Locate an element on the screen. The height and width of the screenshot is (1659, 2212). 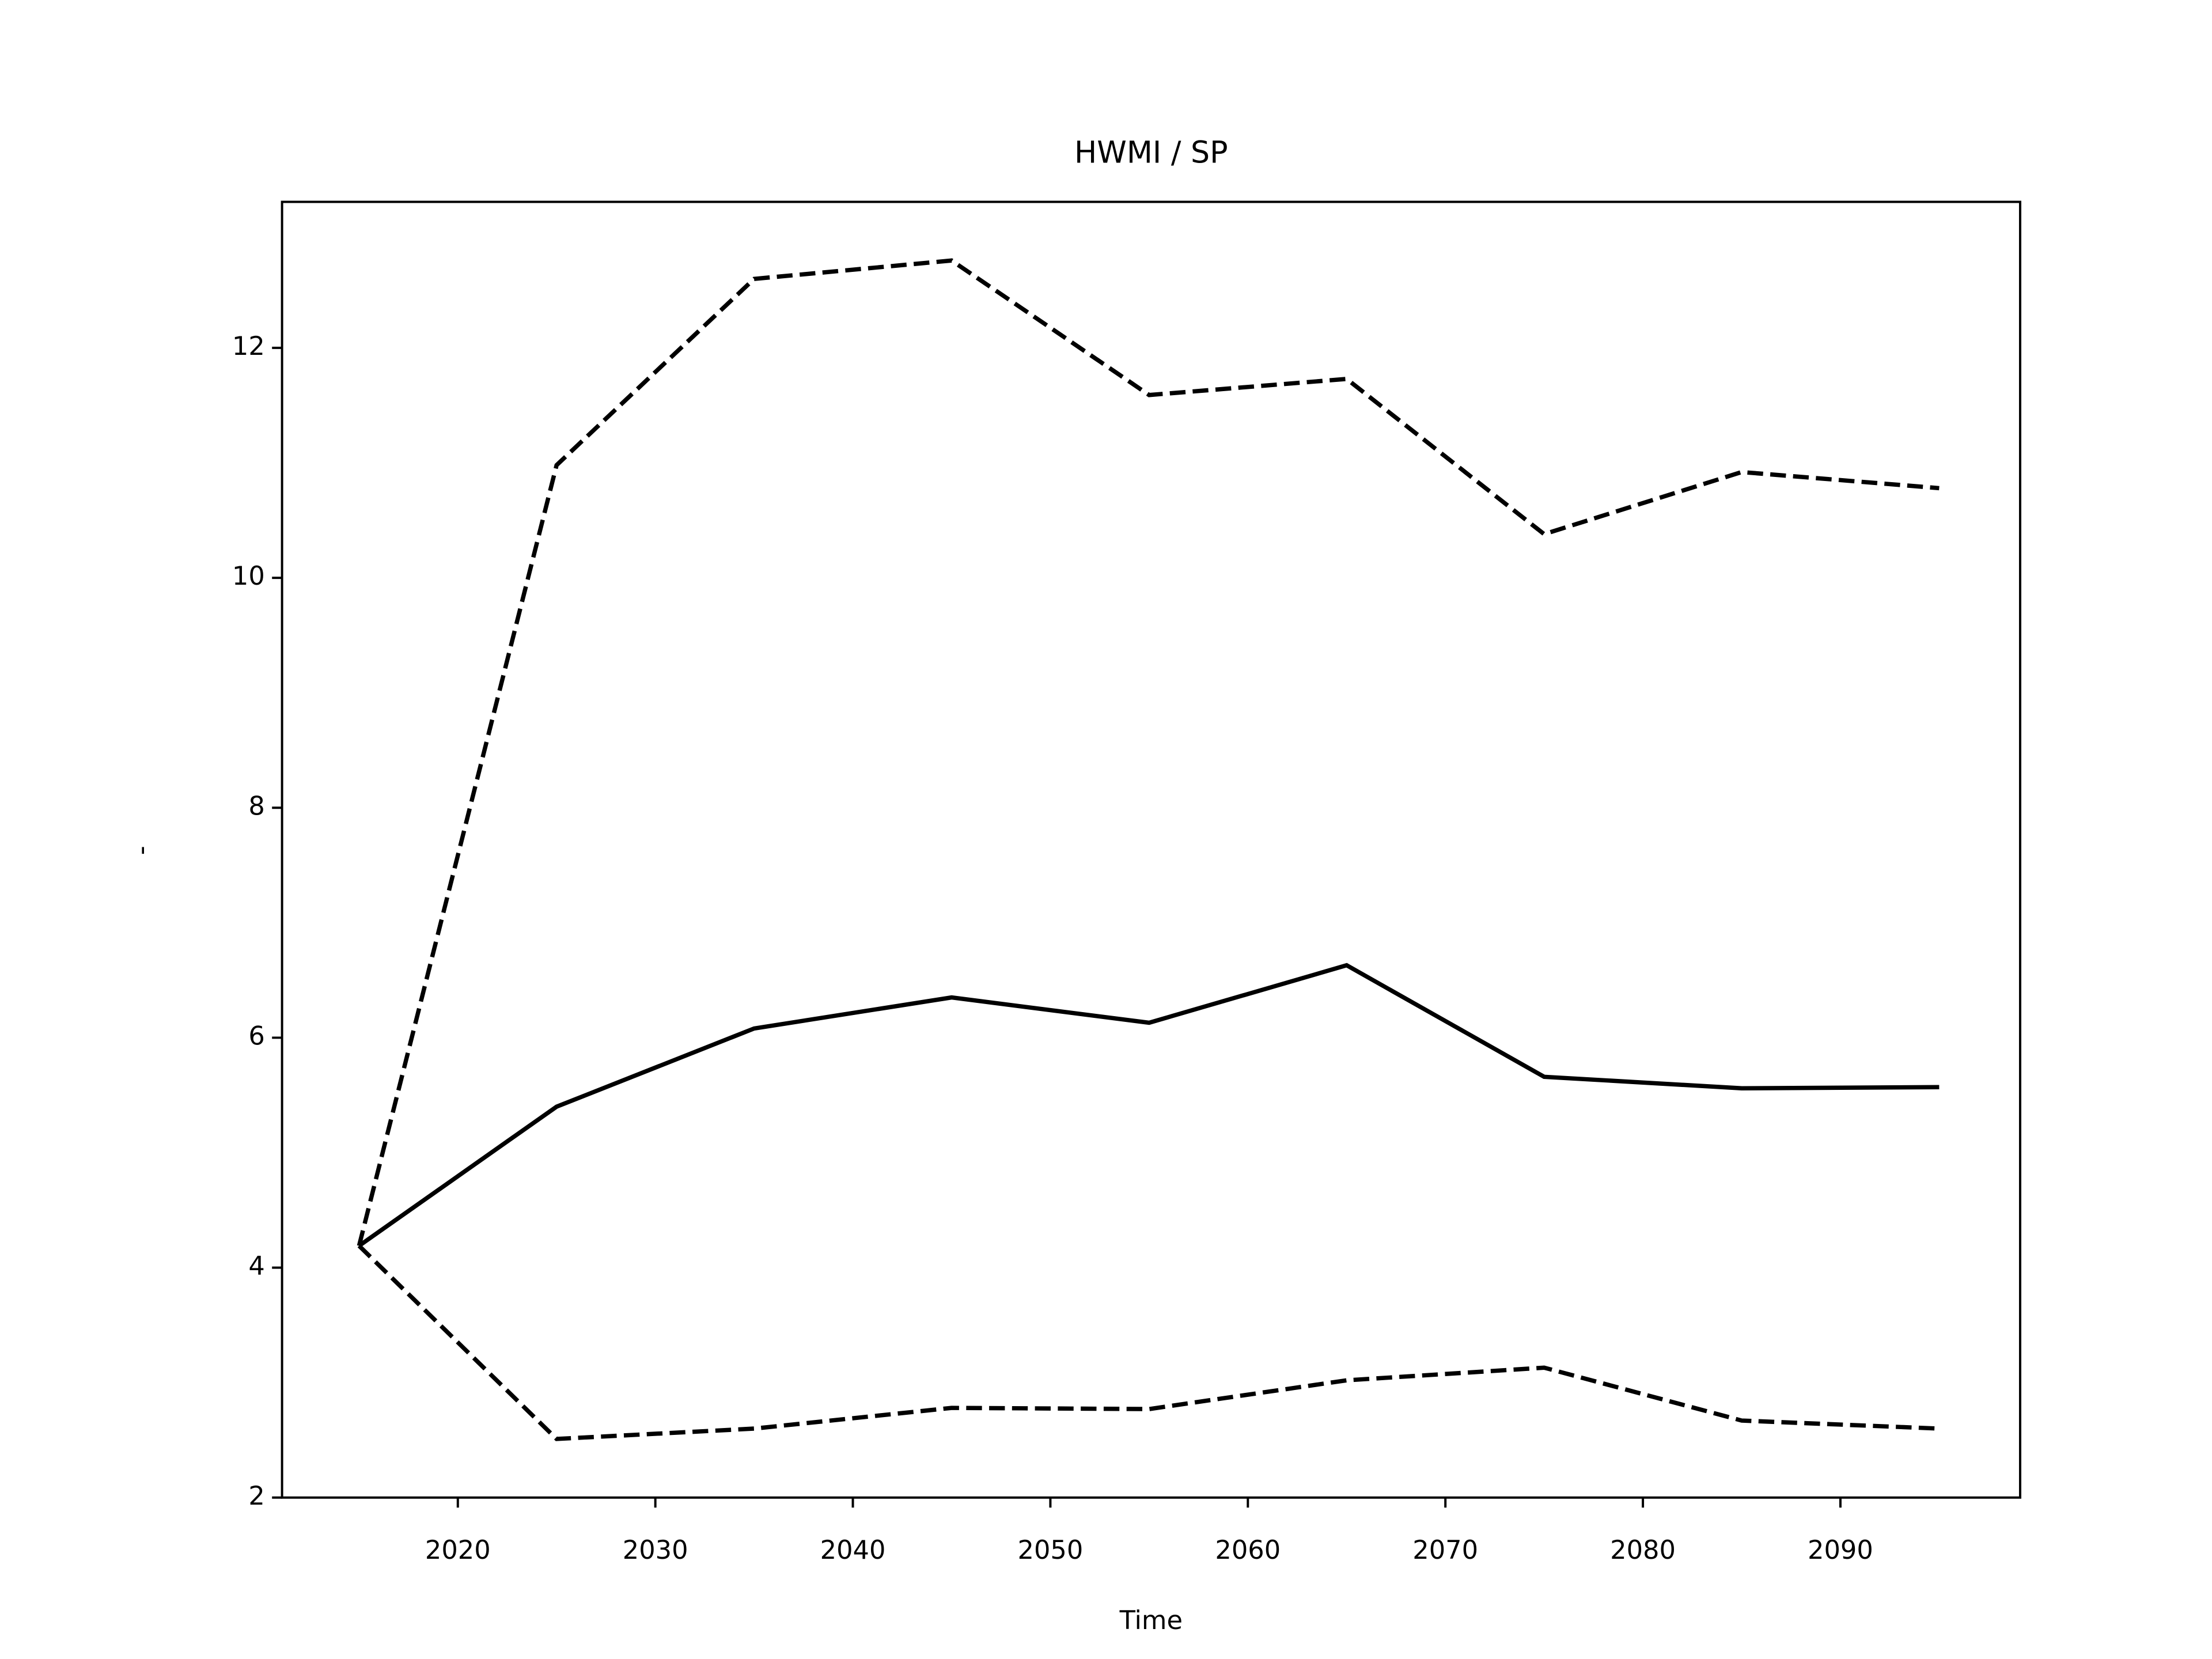
y-tick-label: 10 is located at coordinates (248, 575).